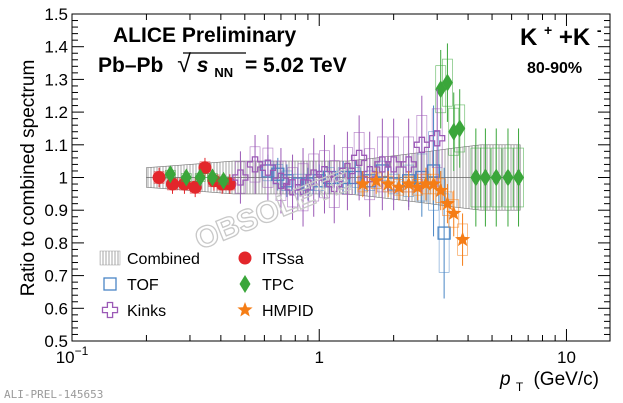  Describe the element at coordinates (245, 284) in the screenshot. I see `legend-swatch-tpc` at that location.